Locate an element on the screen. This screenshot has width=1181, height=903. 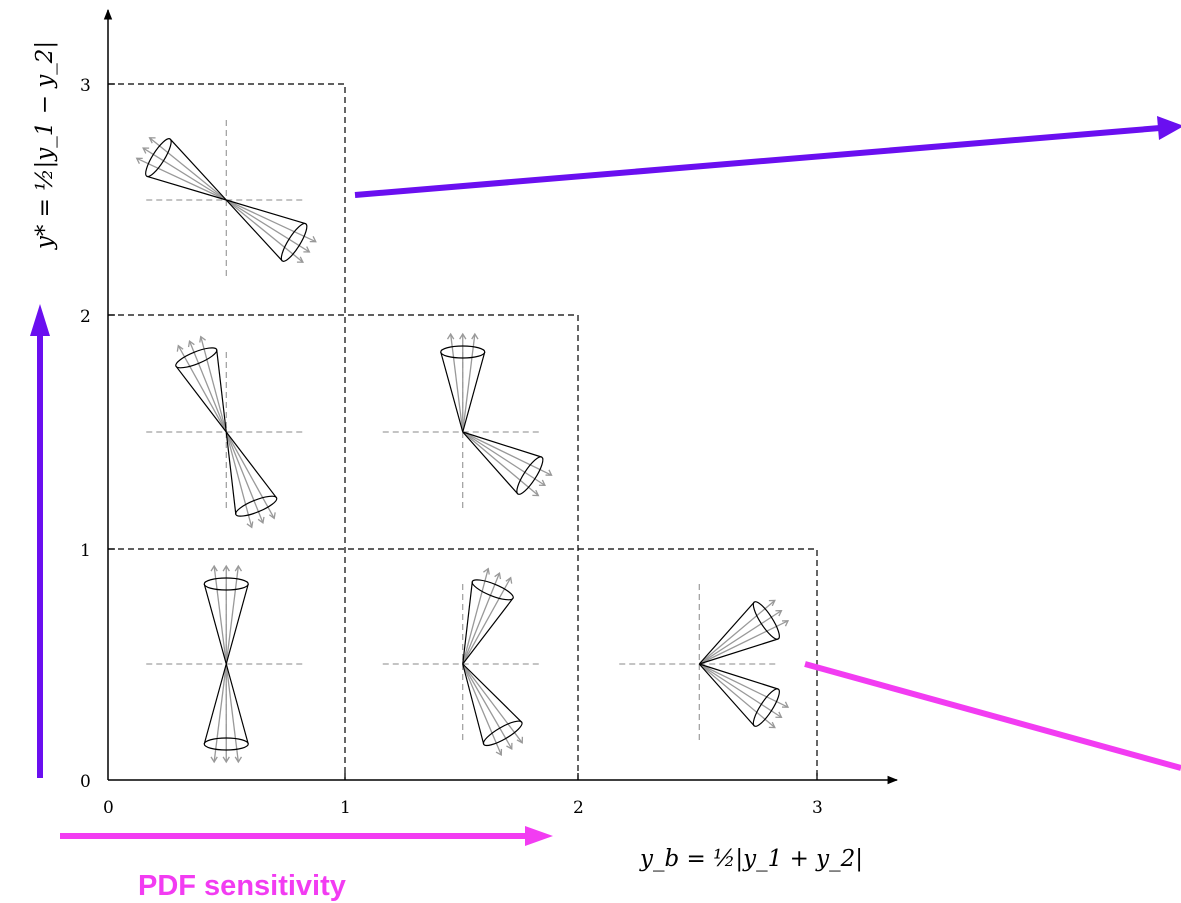
purple-diagonal-arrow-head is located at coordinates (1169, 128).